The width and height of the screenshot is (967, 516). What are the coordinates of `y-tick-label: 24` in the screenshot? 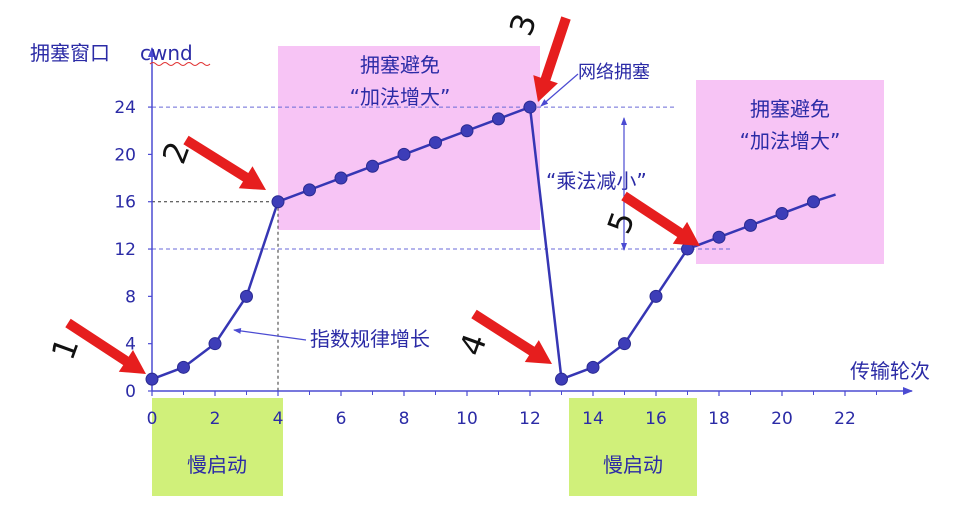 It's located at (125, 108).